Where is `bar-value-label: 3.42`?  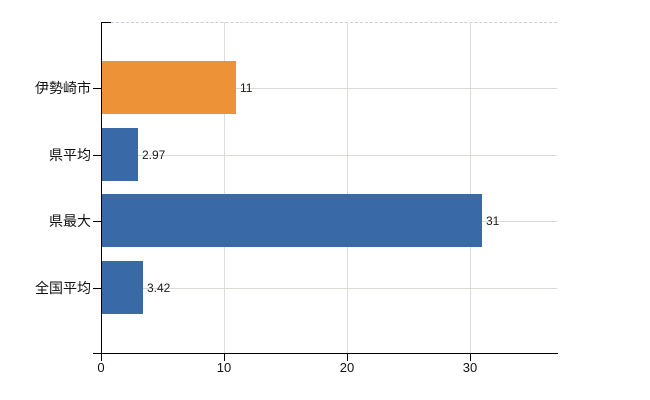 bar-value-label: 3.42 is located at coordinates (159, 288).